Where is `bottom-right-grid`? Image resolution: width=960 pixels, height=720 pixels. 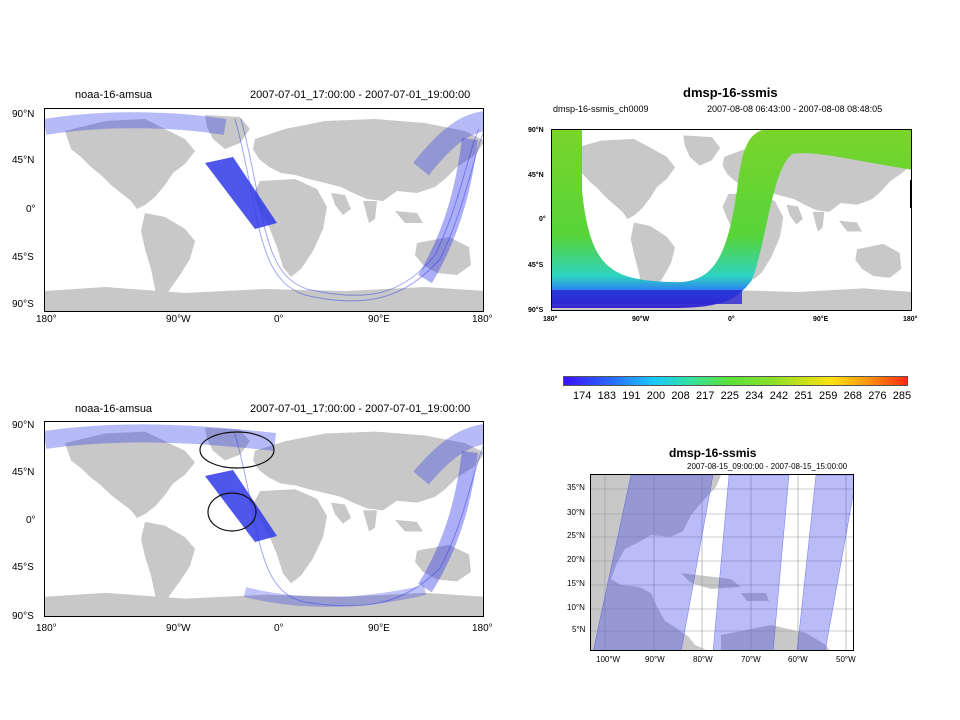 bottom-right-grid is located at coordinates (722, 562).